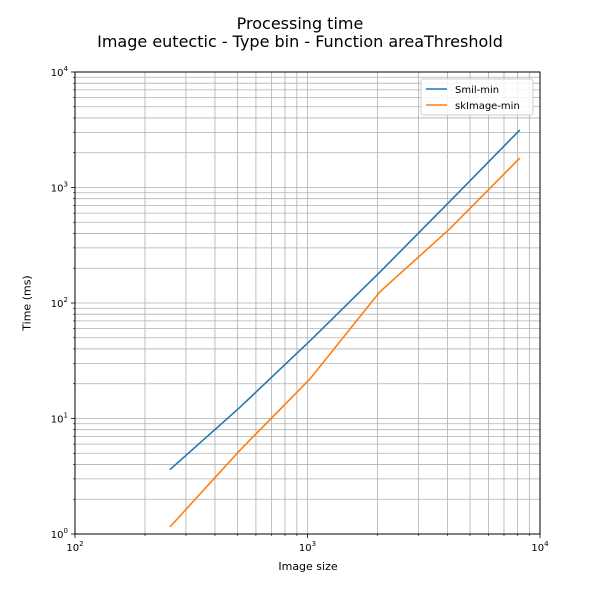  What do you see at coordinates (487, 106) in the screenshot?
I see `legend-label-1: skImage-min` at bounding box center [487, 106].